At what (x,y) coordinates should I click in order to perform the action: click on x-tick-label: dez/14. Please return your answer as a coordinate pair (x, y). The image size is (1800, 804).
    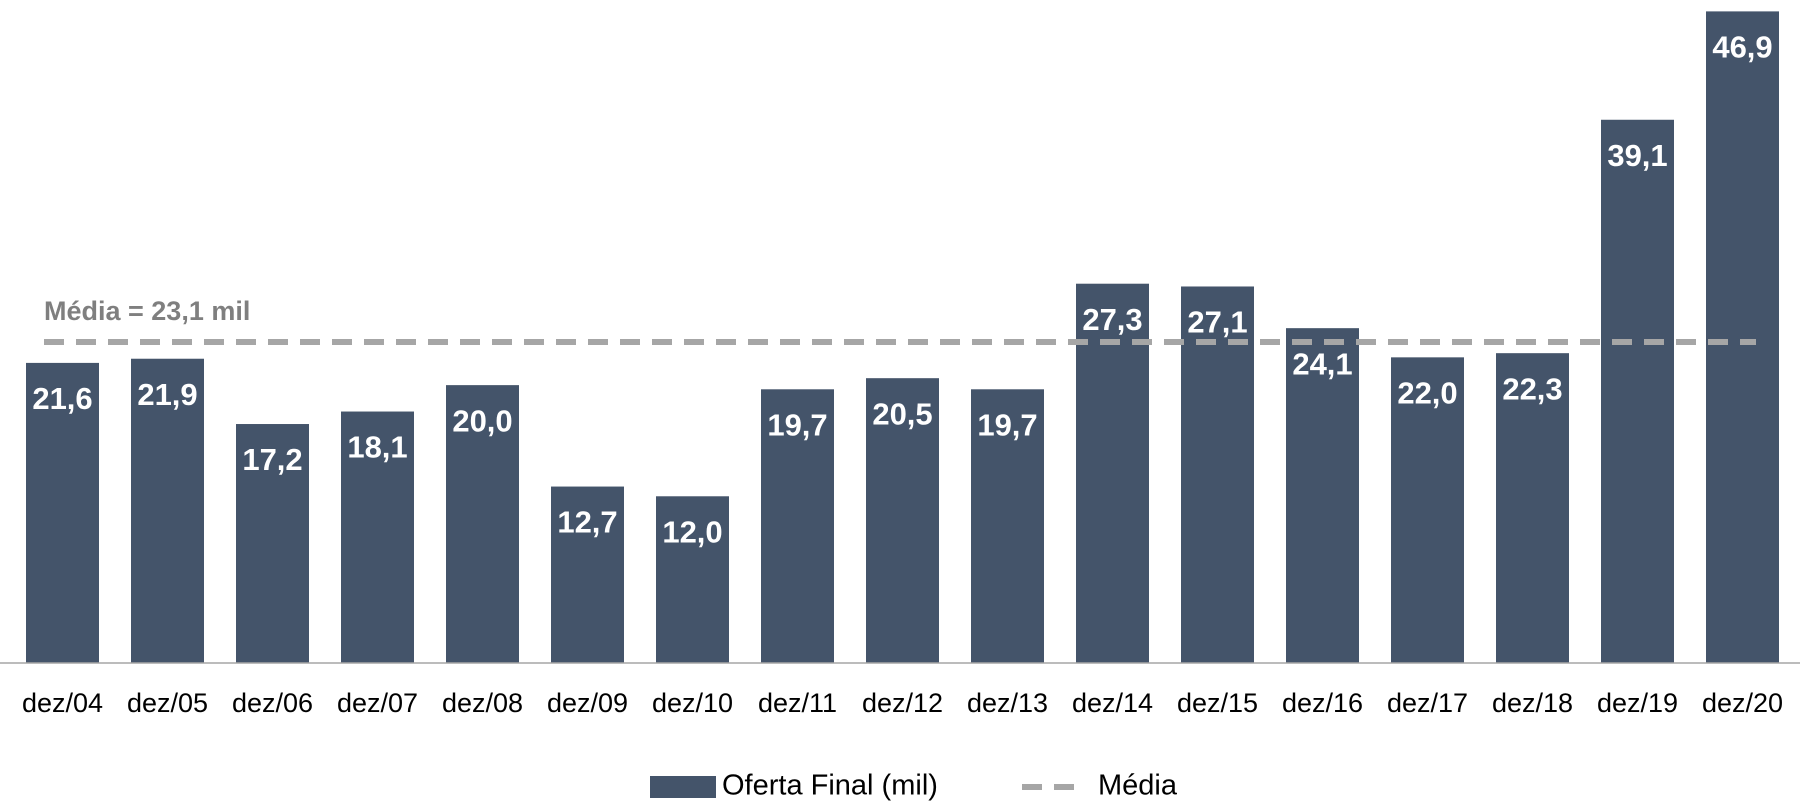
    Looking at the image, I should click on (1112, 703).